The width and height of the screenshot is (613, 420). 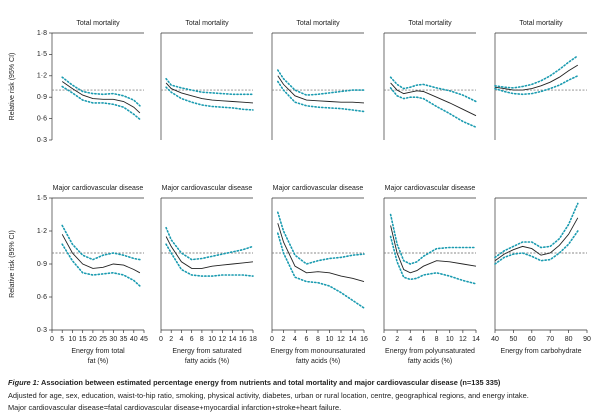 I want to click on x-tick-label: 45, so click(x=144, y=339).